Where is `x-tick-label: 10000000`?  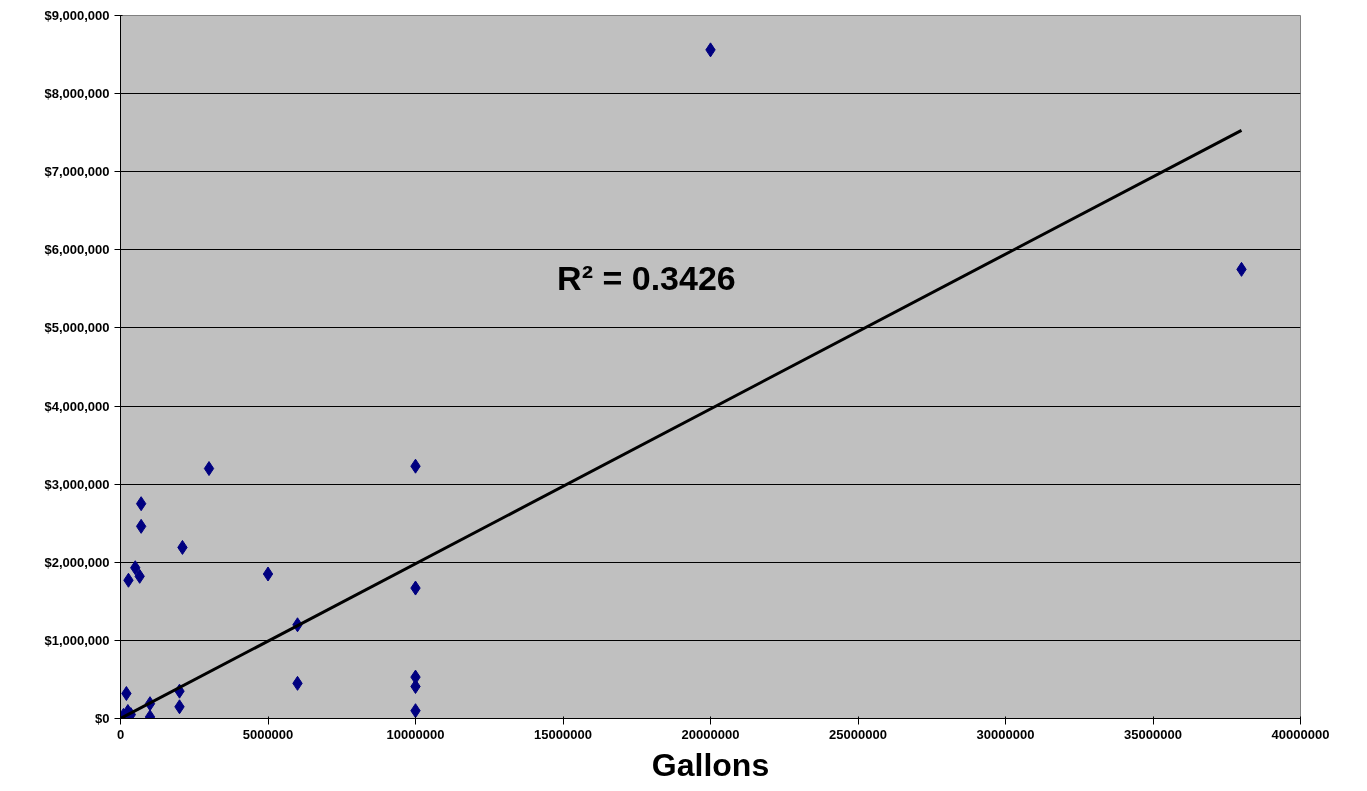
x-tick-label: 10000000 is located at coordinates (415, 734).